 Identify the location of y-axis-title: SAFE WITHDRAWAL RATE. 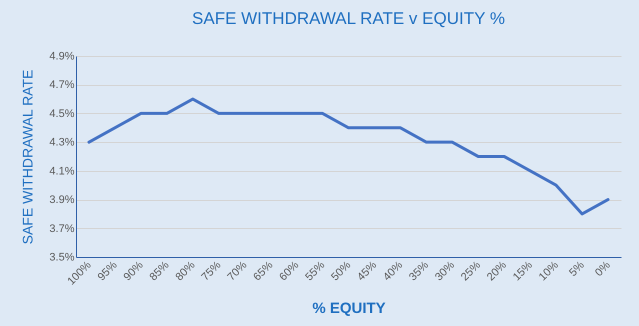
(27, 157).